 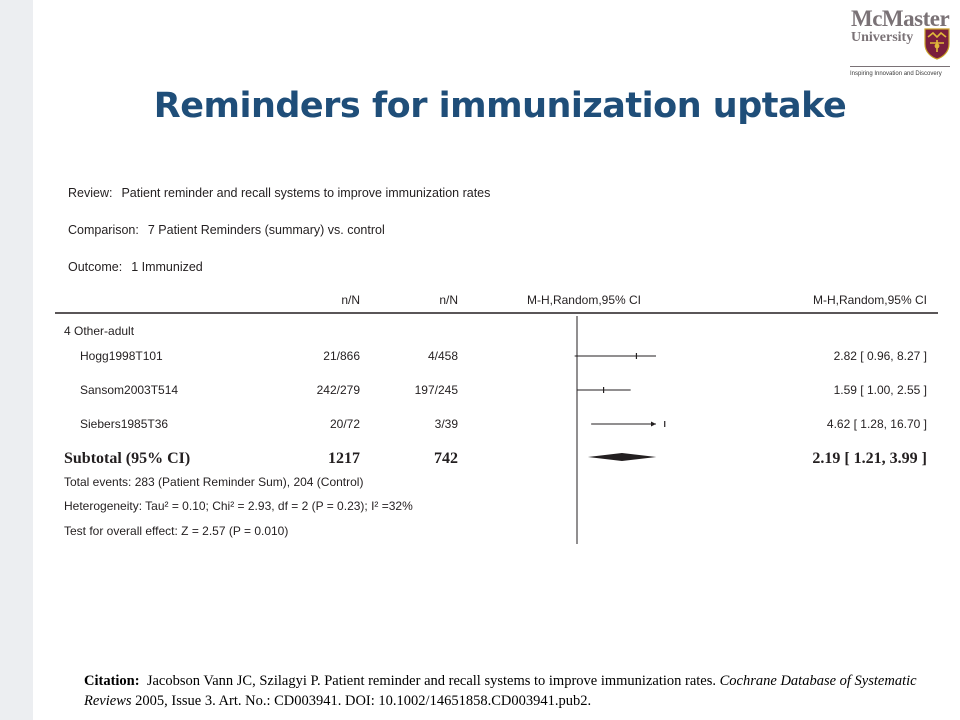 I want to click on study-name: Sansom2003T514, so click(x=129, y=390).